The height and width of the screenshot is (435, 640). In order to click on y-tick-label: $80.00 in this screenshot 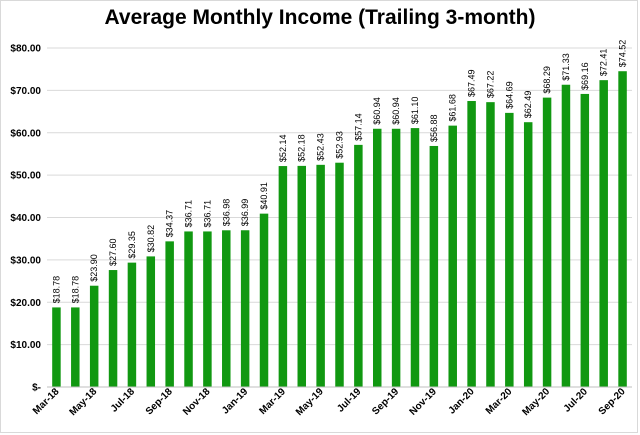, I will do `click(25, 49)`.